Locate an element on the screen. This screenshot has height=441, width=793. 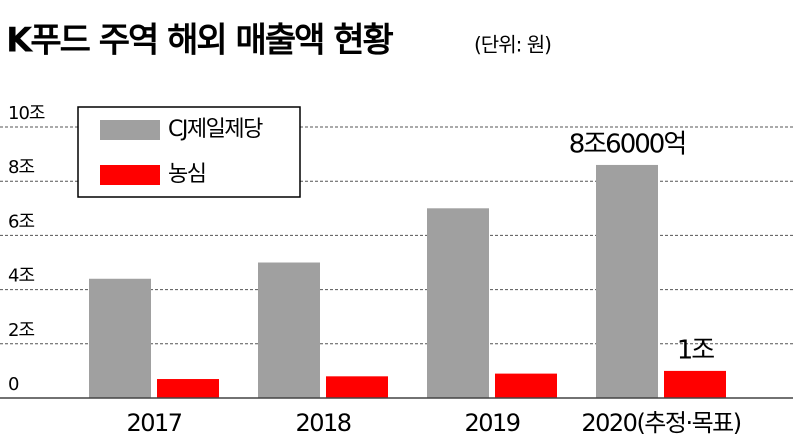
y-tick-label: 2조 is located at coordinates (21, 330).